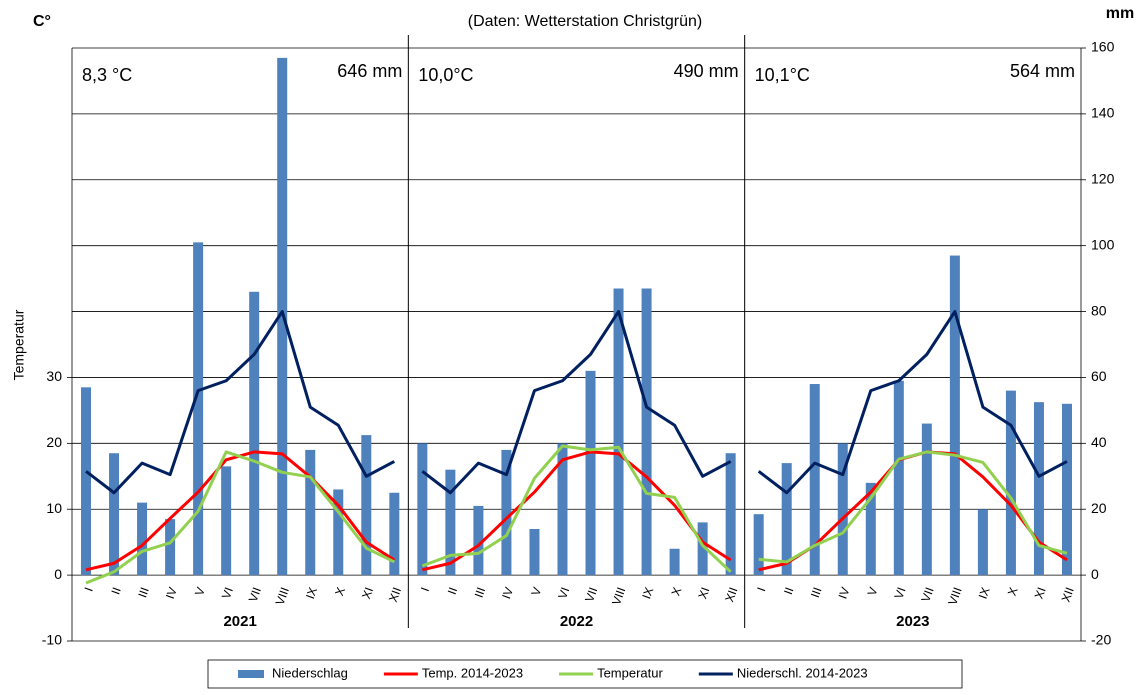  Describe the element at coordinates (1099, 310) in the screenshot. I see `y2-tick-label: 80` at that location.